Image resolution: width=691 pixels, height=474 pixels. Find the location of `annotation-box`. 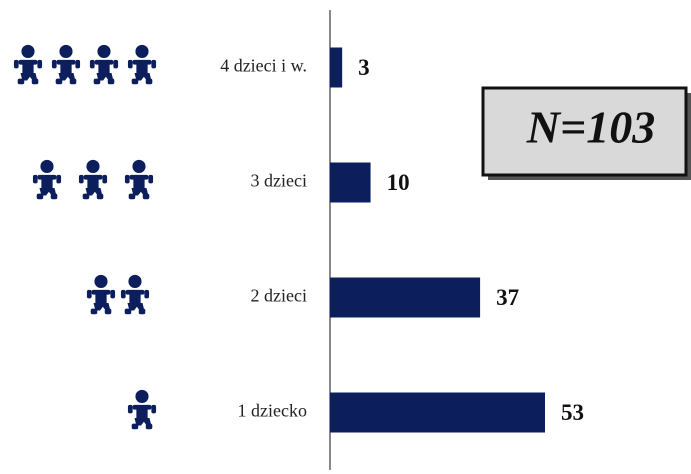

annotation-box is located at coordinates (584, 131).